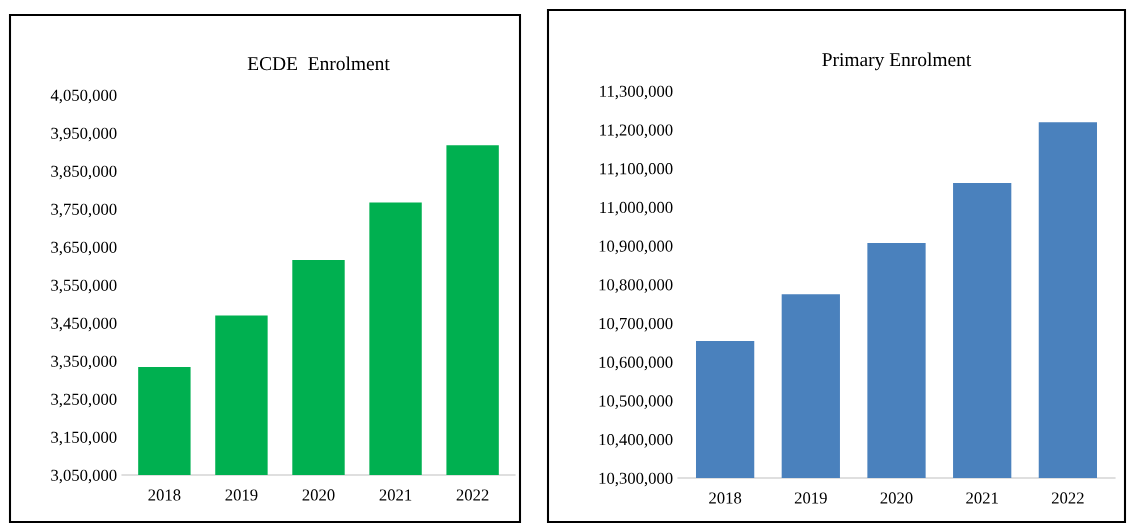  I want to click on y-tick-label: 11,300,000, so click(636, 92).